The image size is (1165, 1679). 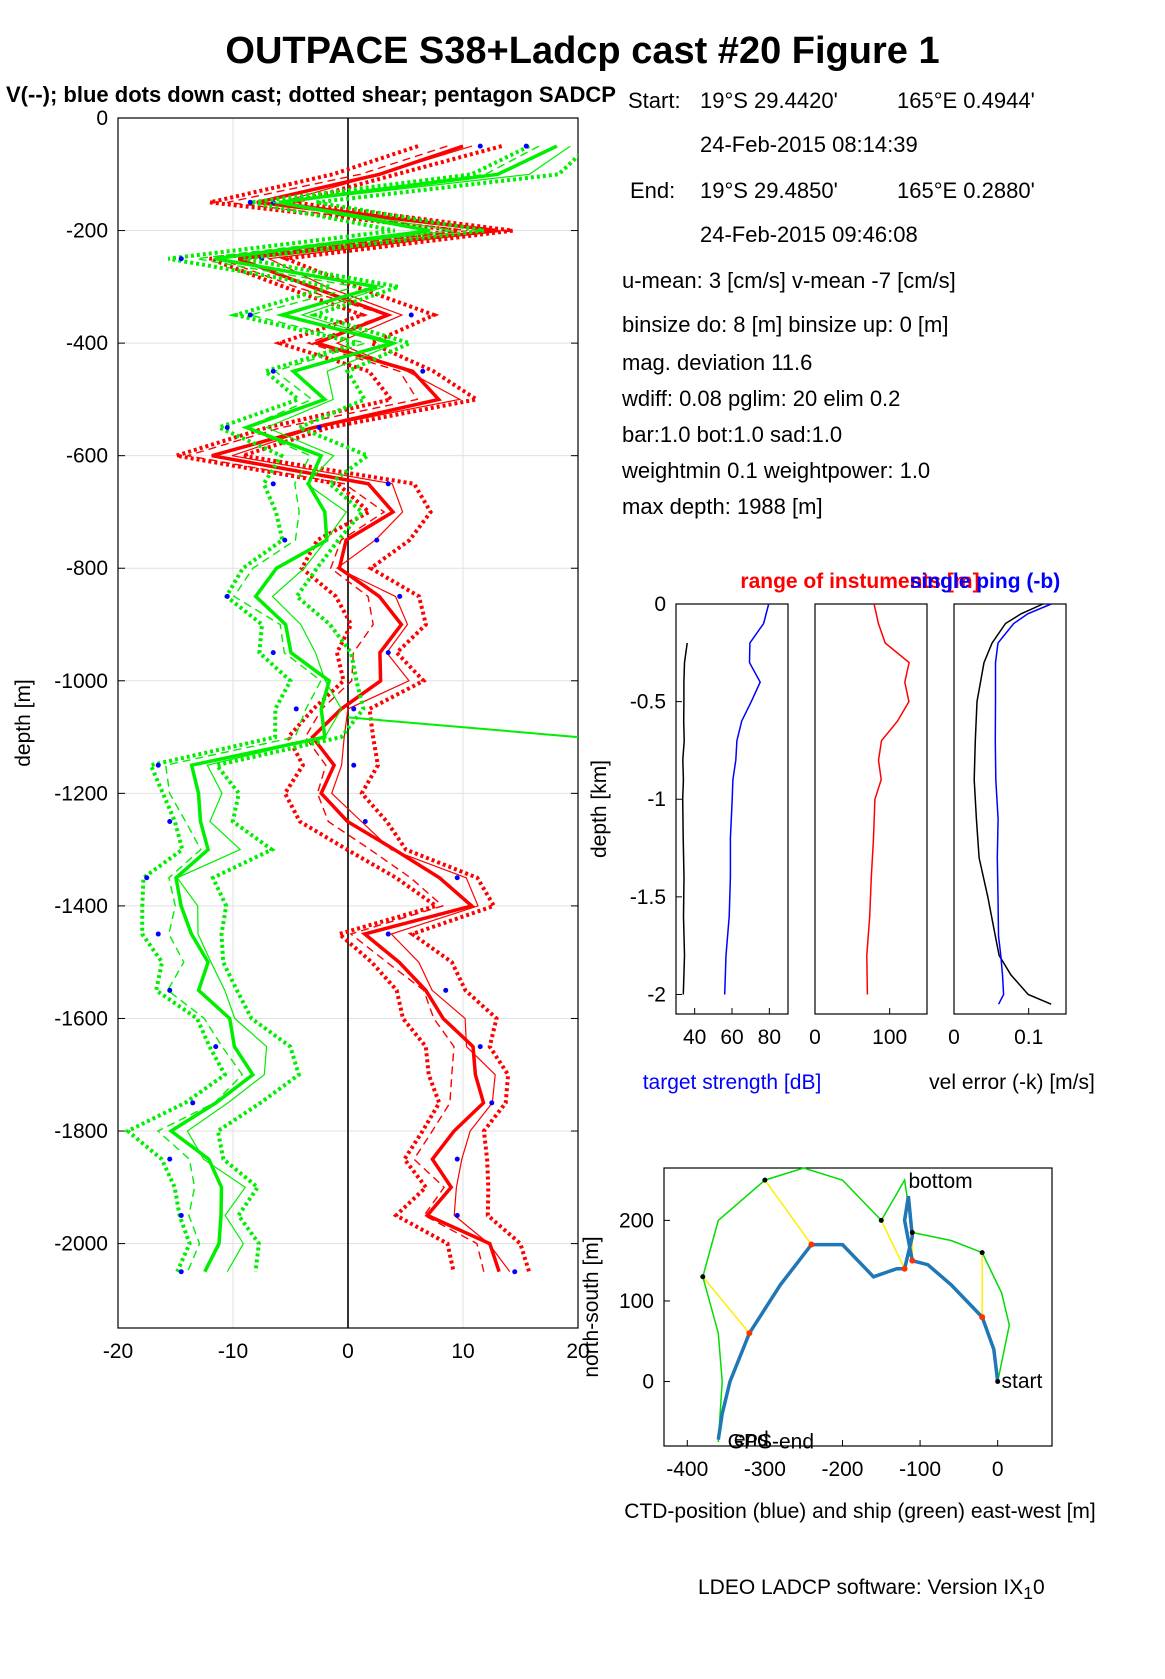 I want to click on credit-tail: 0, so click(x=1039, y=1587).